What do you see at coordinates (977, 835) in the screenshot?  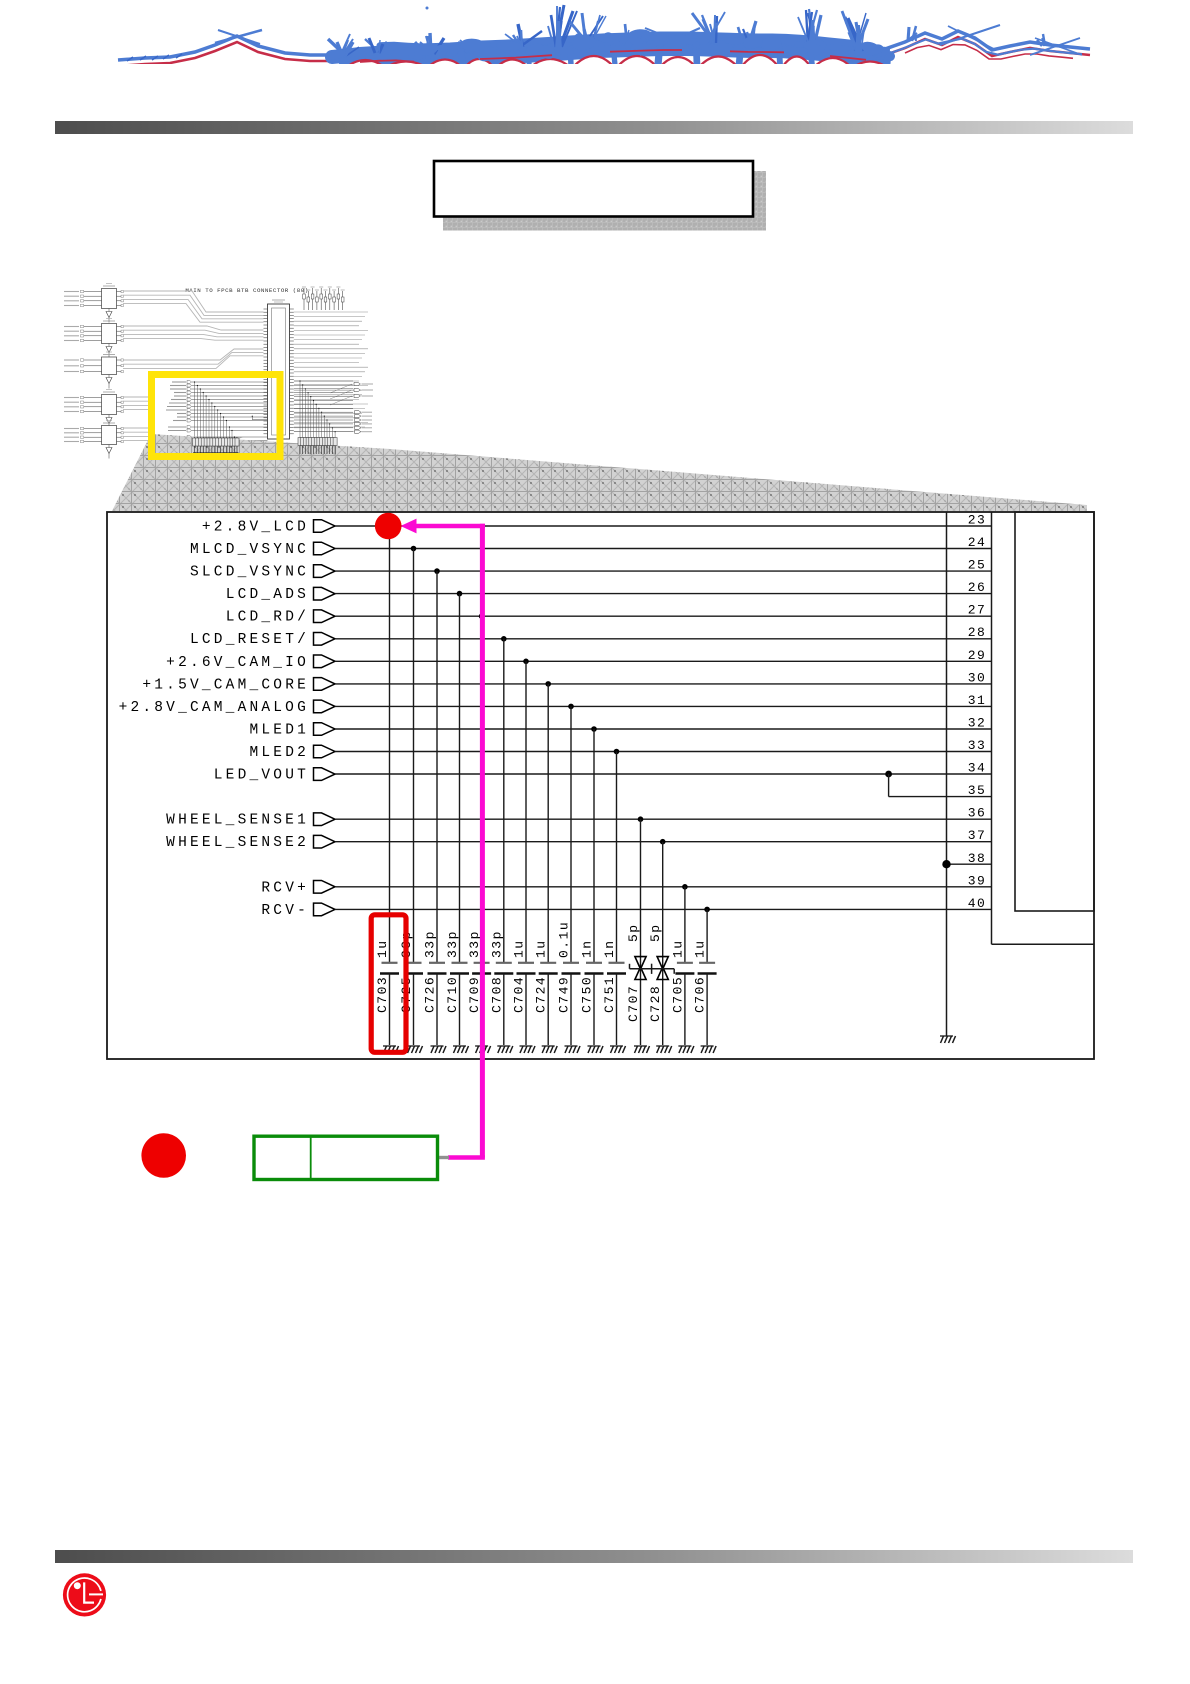 I see `svg-text: 37` at bounding box center [977, 835].